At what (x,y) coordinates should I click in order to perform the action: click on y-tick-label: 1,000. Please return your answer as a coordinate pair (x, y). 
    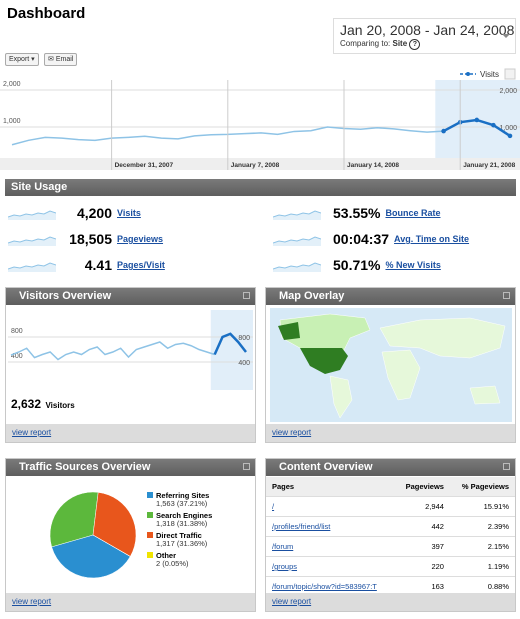
    Looking at the image, I should click on (508, 128).